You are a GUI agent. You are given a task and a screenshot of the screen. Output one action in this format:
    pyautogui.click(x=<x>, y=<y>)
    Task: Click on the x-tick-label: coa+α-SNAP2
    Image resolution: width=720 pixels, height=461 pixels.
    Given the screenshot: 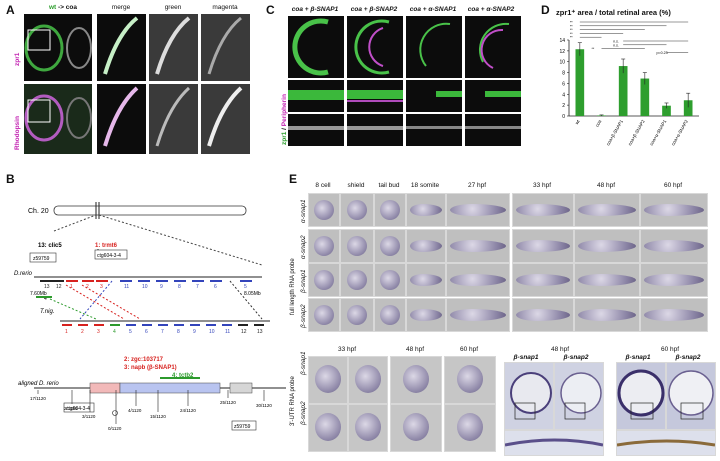 What is the action you would take?
    pyautogui.click(x=679, y=133)
    